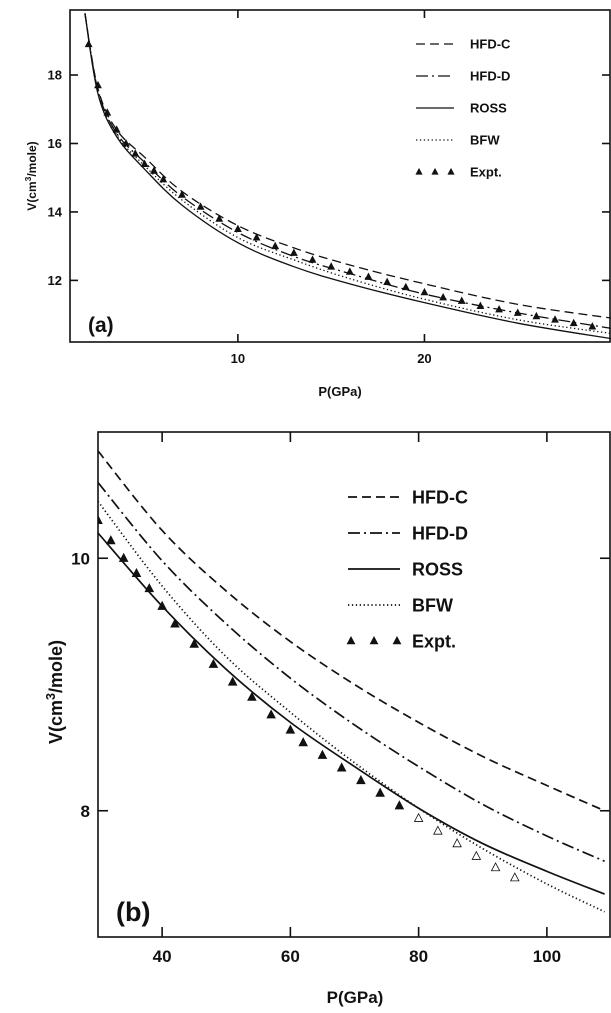  I want to click on y-tick-label: 16, so click(55, 143).